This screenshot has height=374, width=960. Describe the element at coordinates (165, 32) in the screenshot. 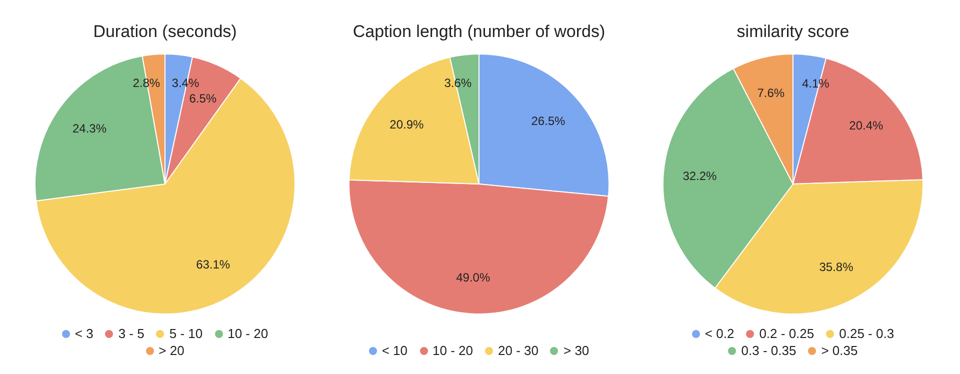

I see `chart-title: Duration (seconds)` at that location.